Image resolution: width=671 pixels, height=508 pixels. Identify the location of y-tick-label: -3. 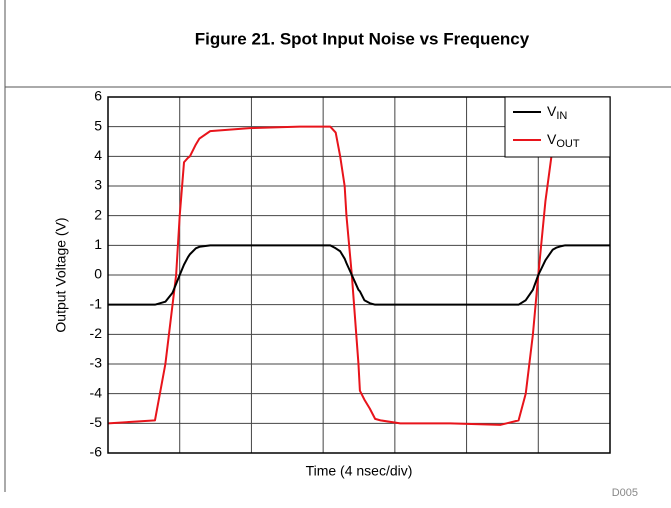
(96, 363).